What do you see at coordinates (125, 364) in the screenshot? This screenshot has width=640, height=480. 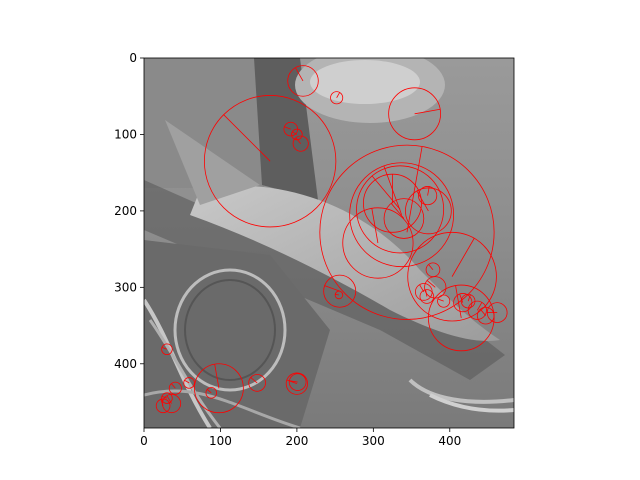 I see `y-tick-label: 400` at bounding box center [125, 364].